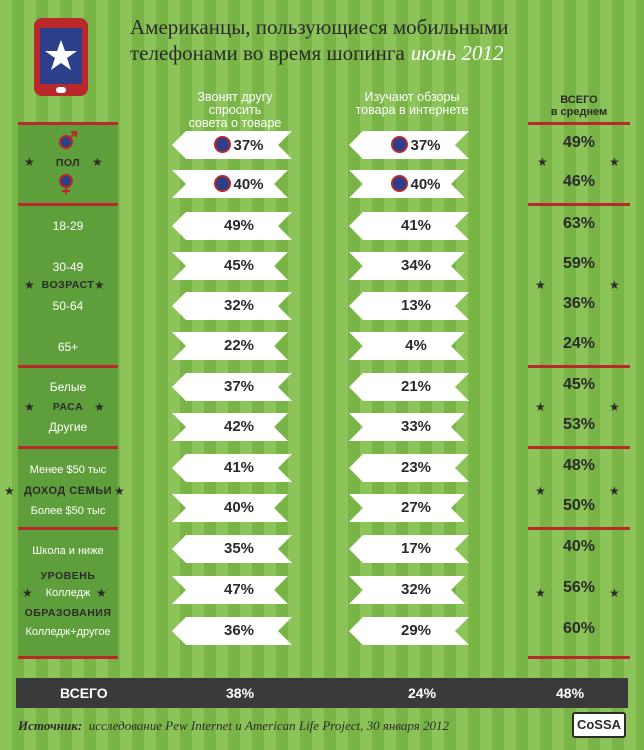 Image resolution: width=644 pixels, height=750 pixels. Describe the element at coordinates (416, 630) in the screenshot. I see `value-label: 29%` at that location.